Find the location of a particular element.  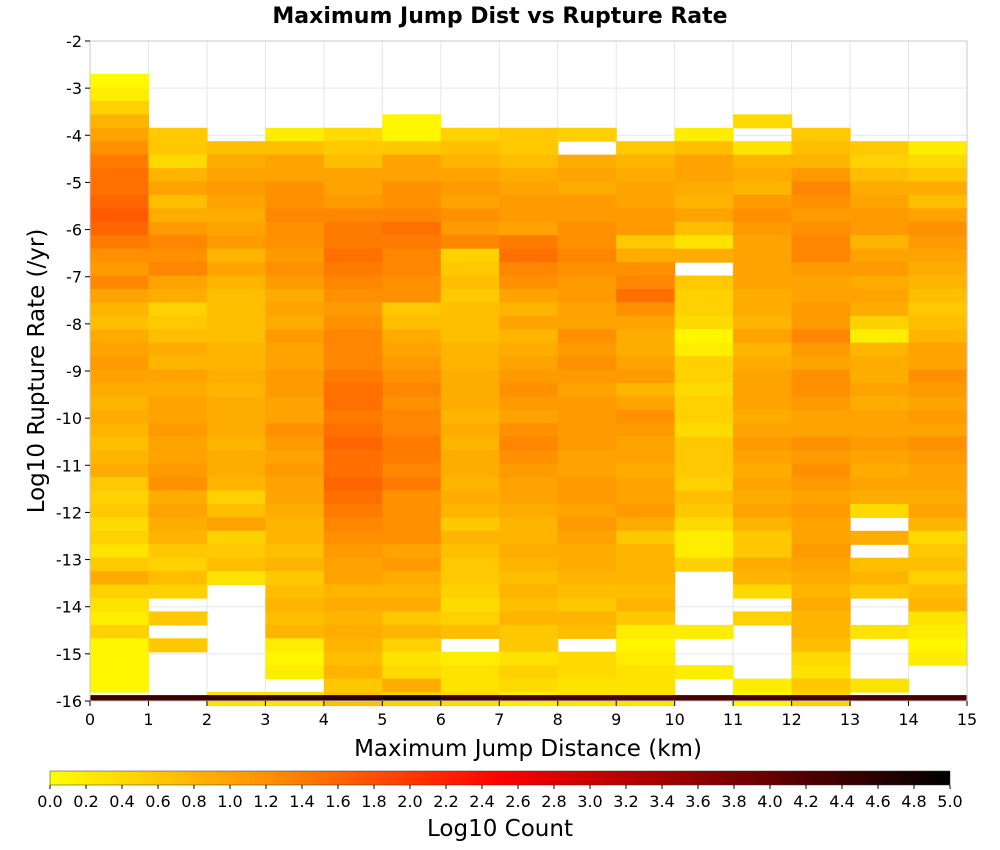

colorbar-tick-label: 3.4 is located at coordinates (661, 801).